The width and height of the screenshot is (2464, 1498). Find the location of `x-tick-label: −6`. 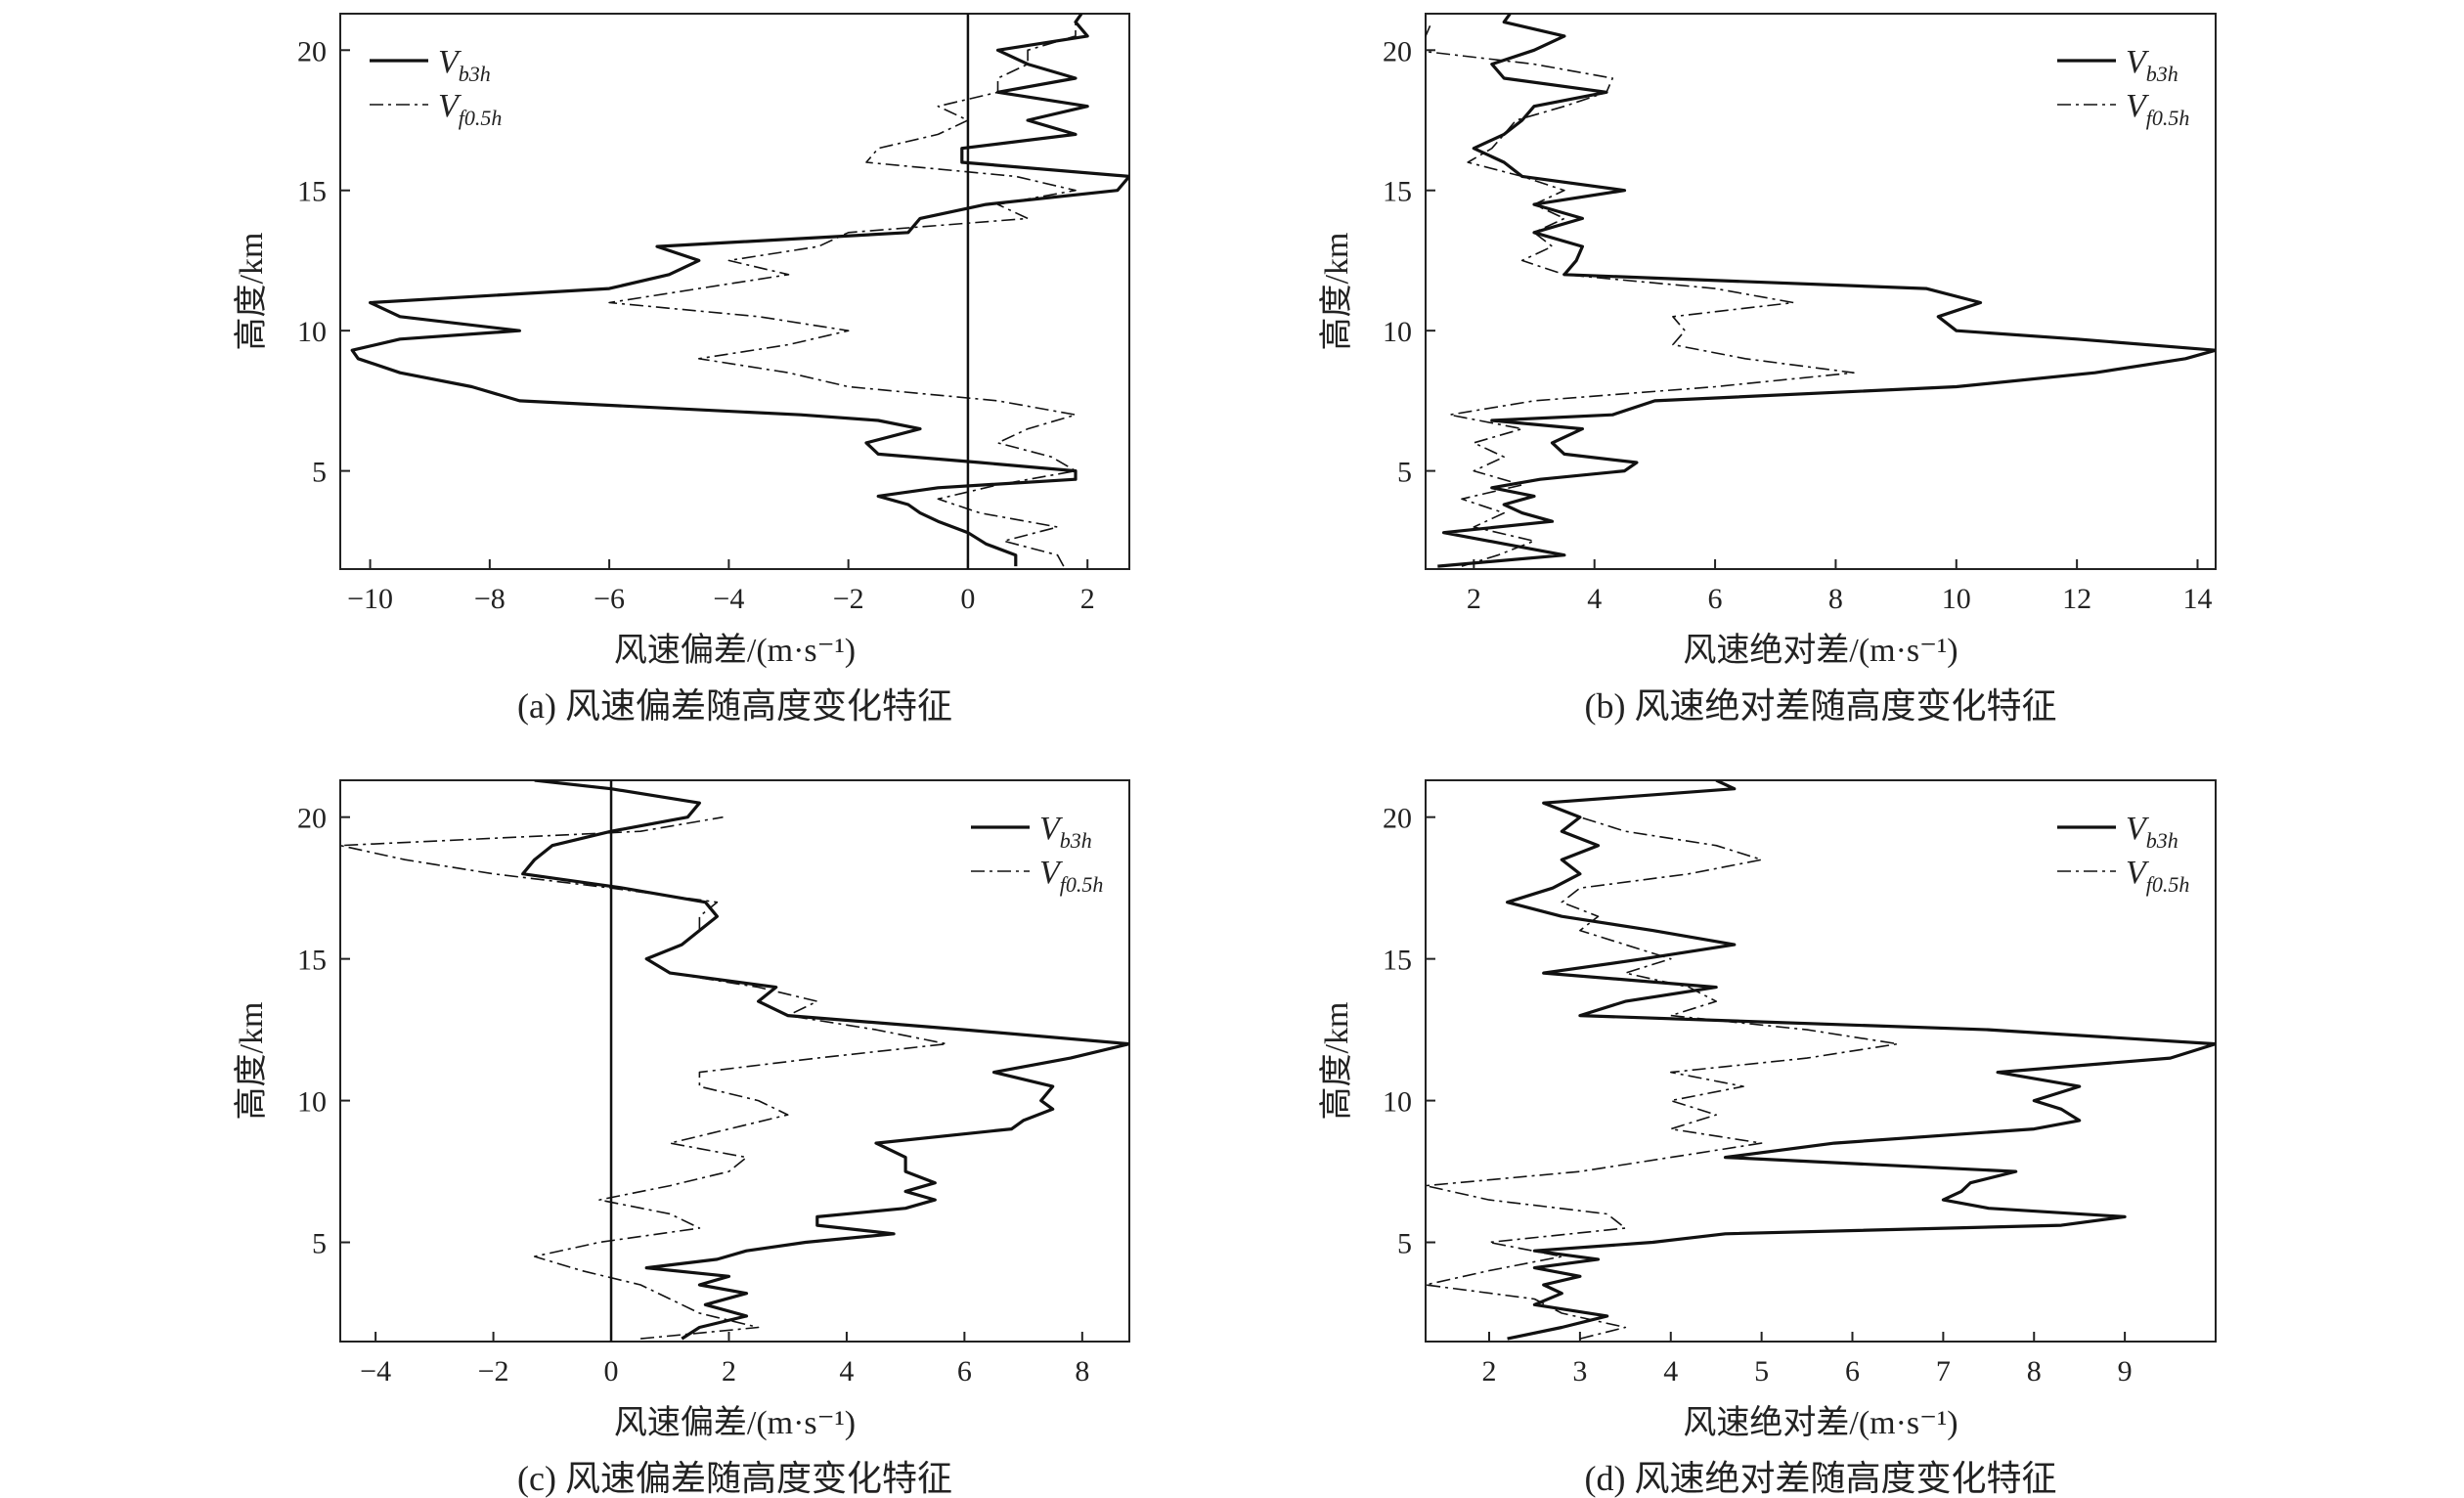

x-tick-label: −6 is located at coordinates (609, 599).